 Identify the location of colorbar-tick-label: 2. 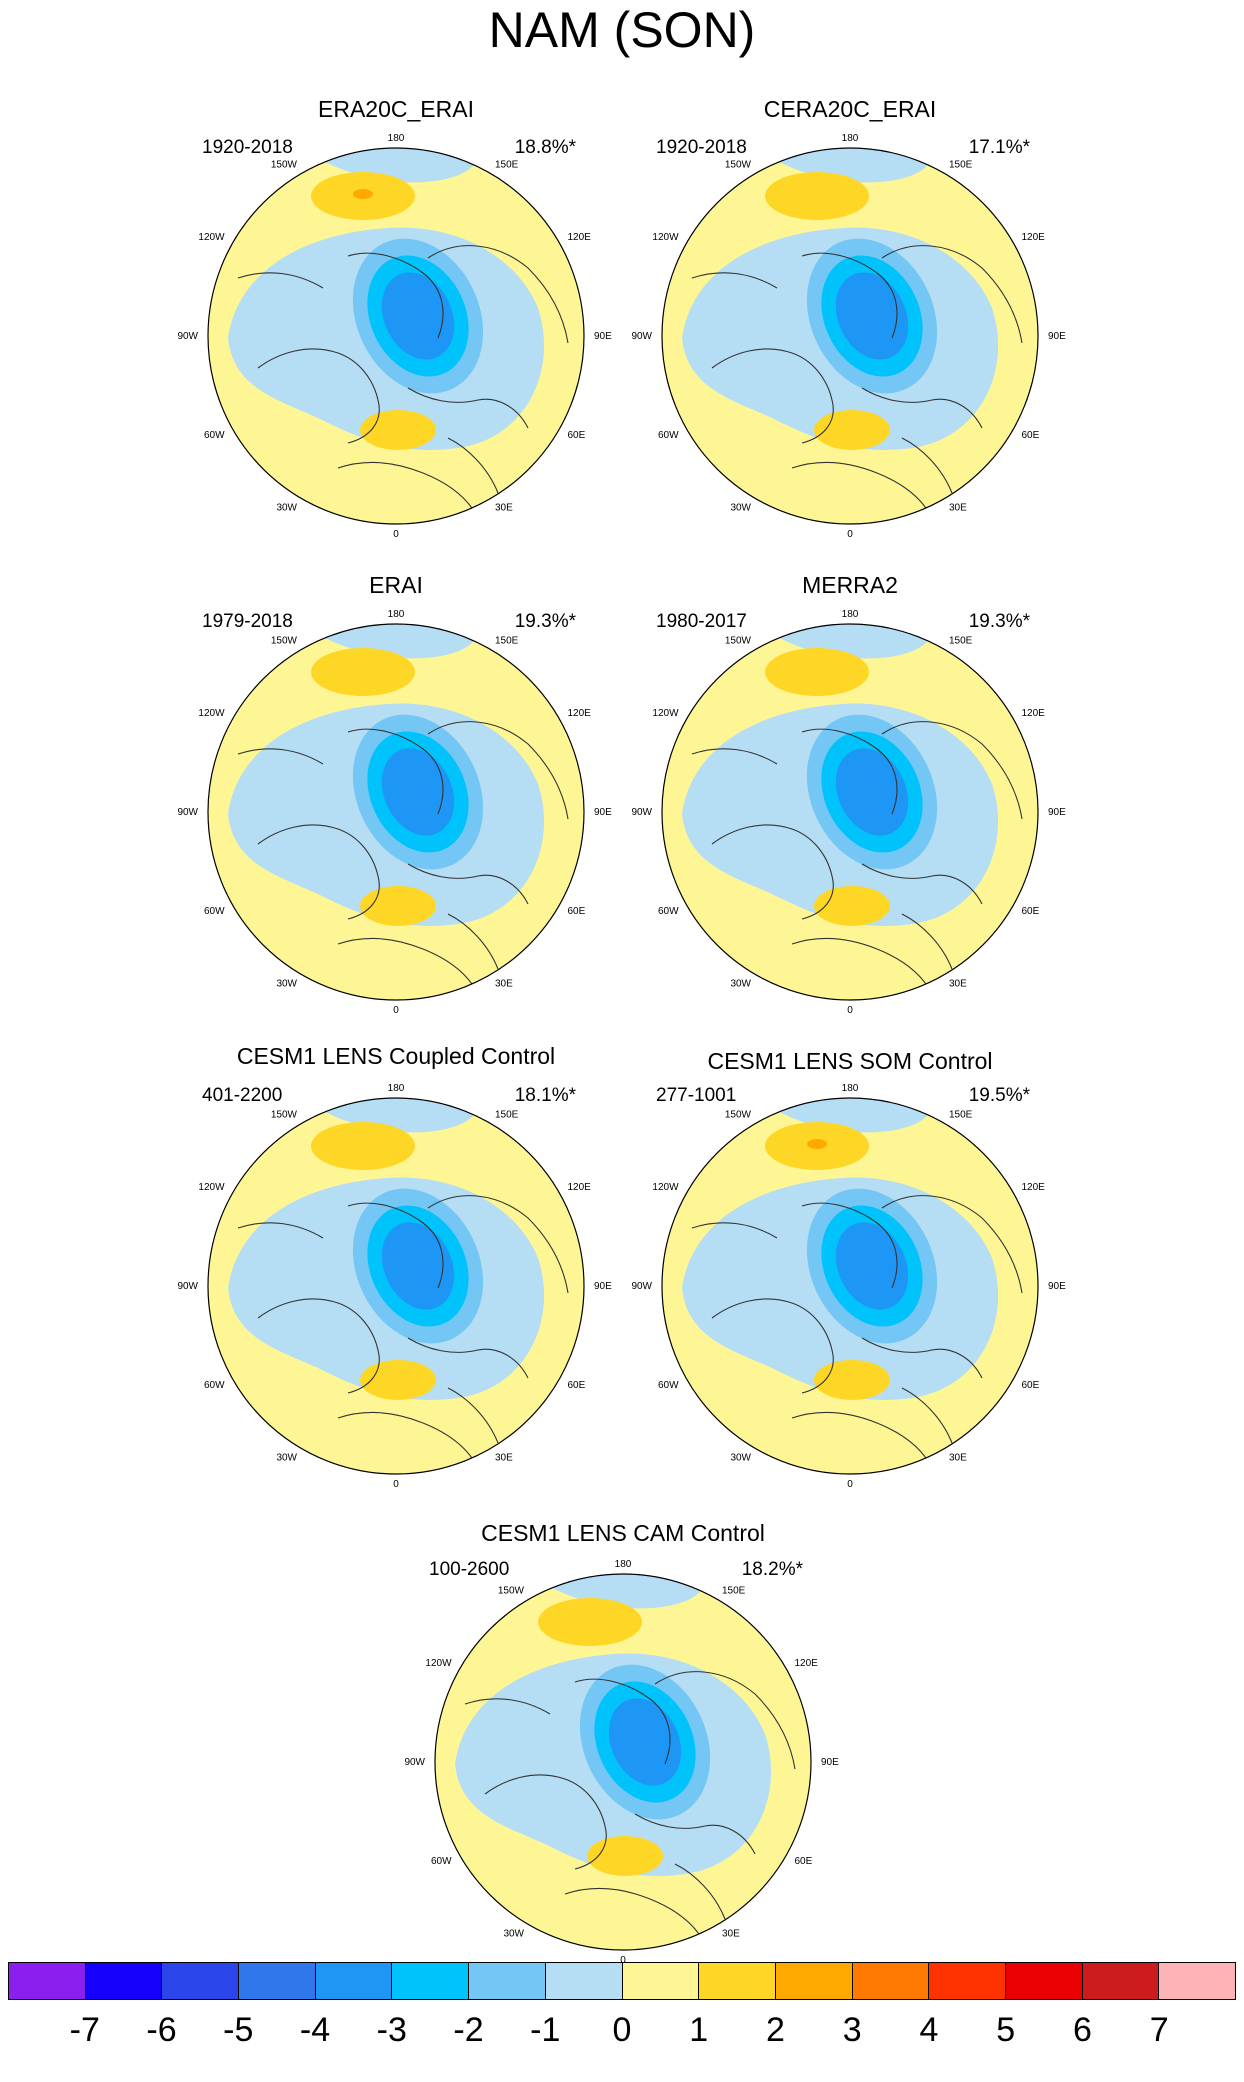
(775, 2030).